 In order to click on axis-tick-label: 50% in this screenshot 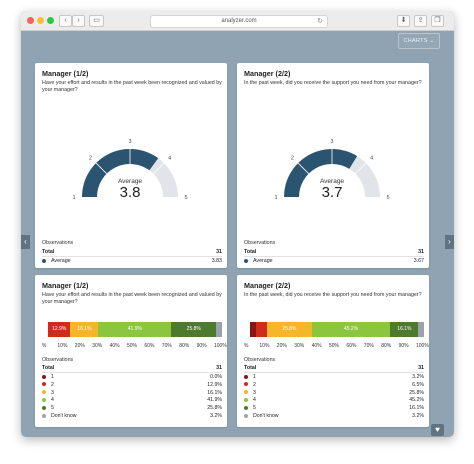, I will do `click(334, 346)`.